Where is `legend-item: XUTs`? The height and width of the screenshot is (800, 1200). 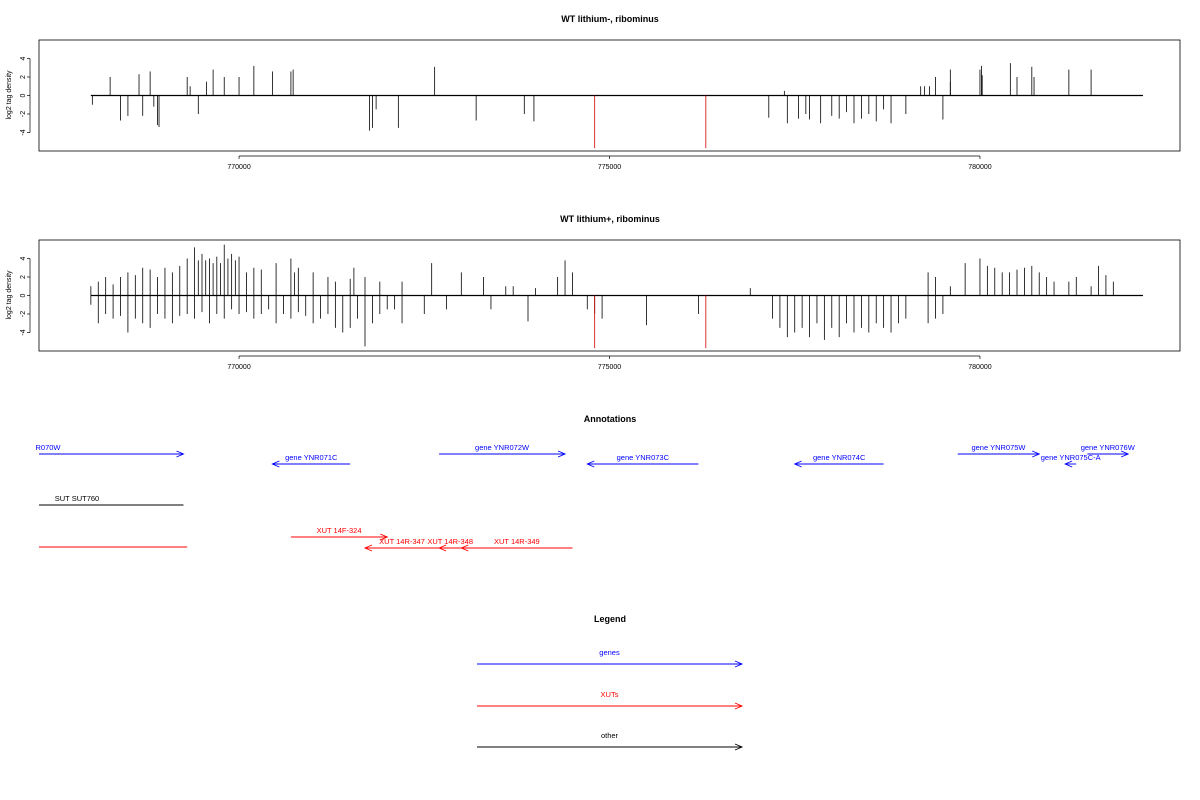 legend-item: XUTs is located at coordinates (610, 700).